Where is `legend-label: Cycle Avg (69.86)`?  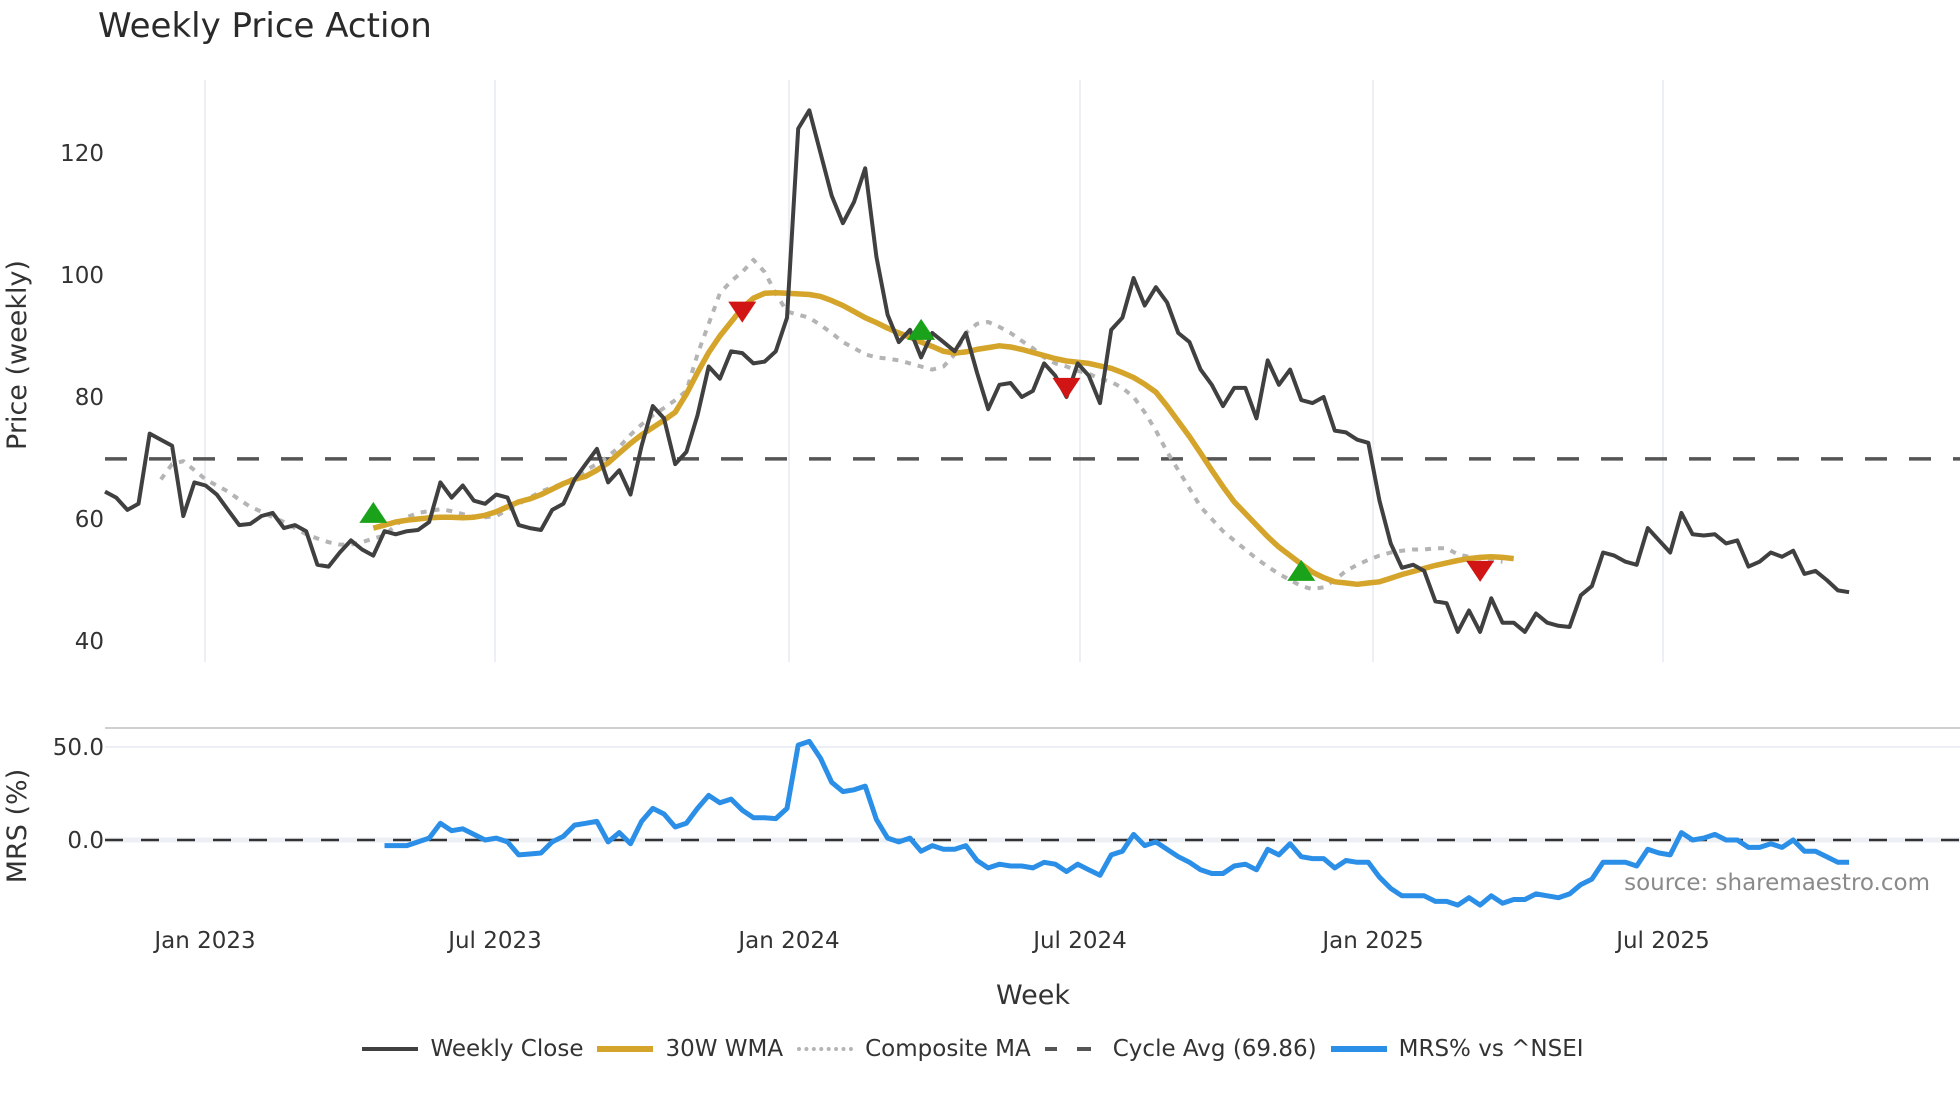
legend-label: Cycle Avg (69.86) is located at coordinates (1214, 1049).